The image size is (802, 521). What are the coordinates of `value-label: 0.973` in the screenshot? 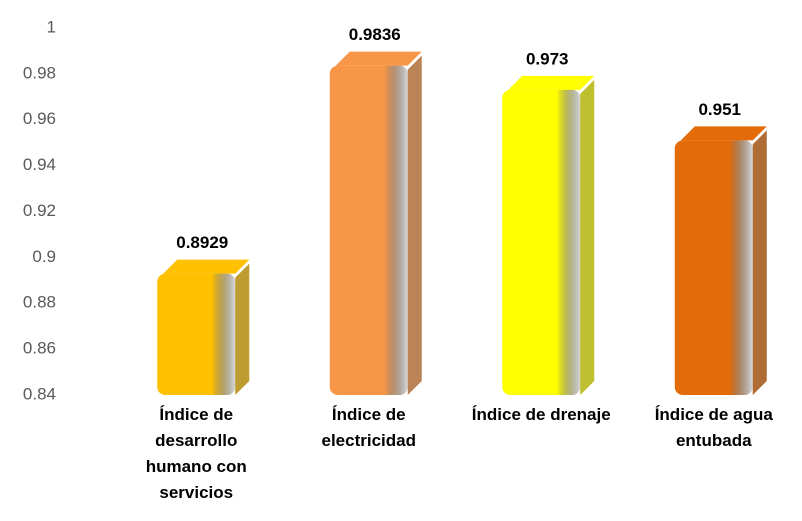 It's located at (547, 58).